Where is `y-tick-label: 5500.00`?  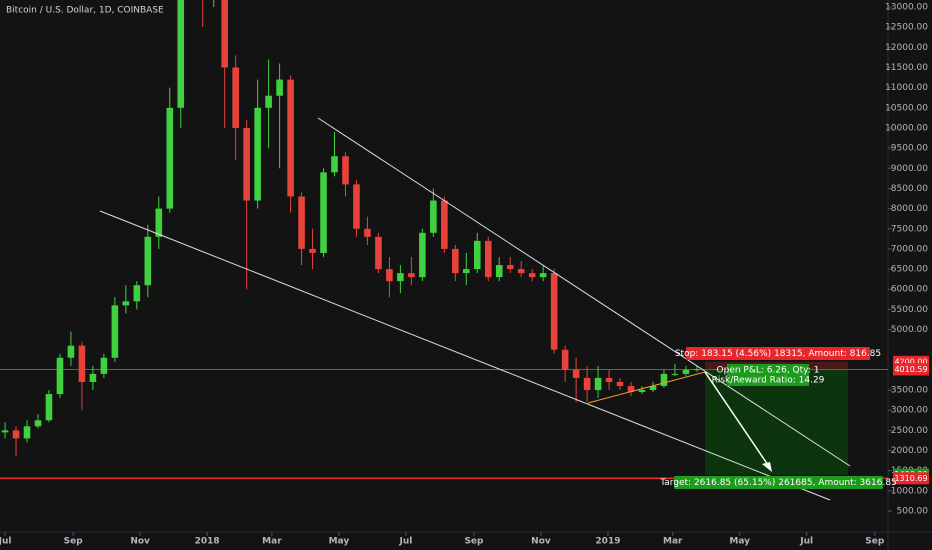 y-tick-label: 5500.00 is located at coordinates (909, 310).